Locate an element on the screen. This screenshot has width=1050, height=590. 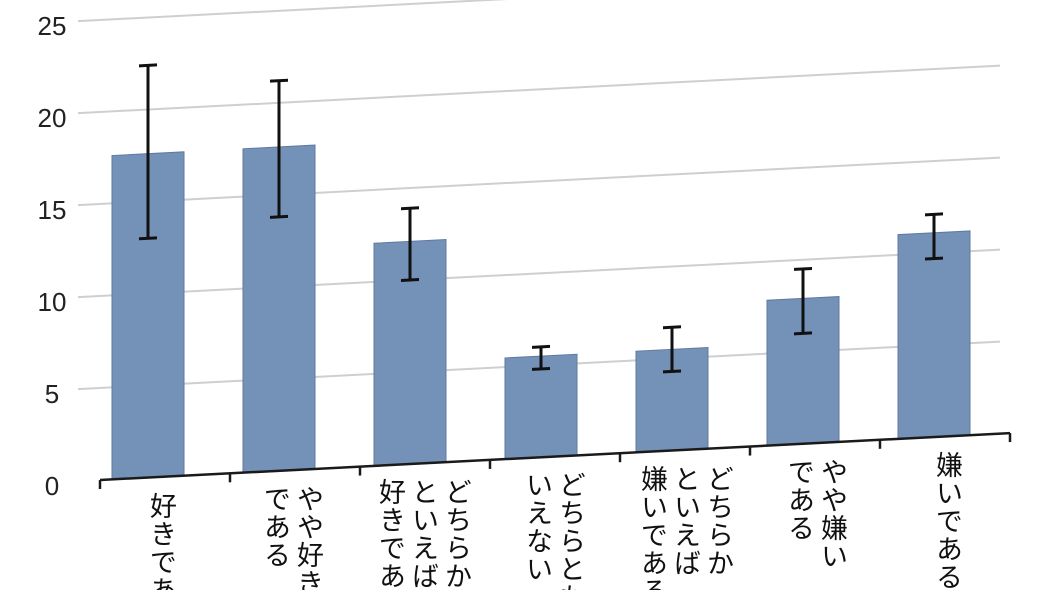
y-tick-label: 5 is located at coordinates (52, 394).